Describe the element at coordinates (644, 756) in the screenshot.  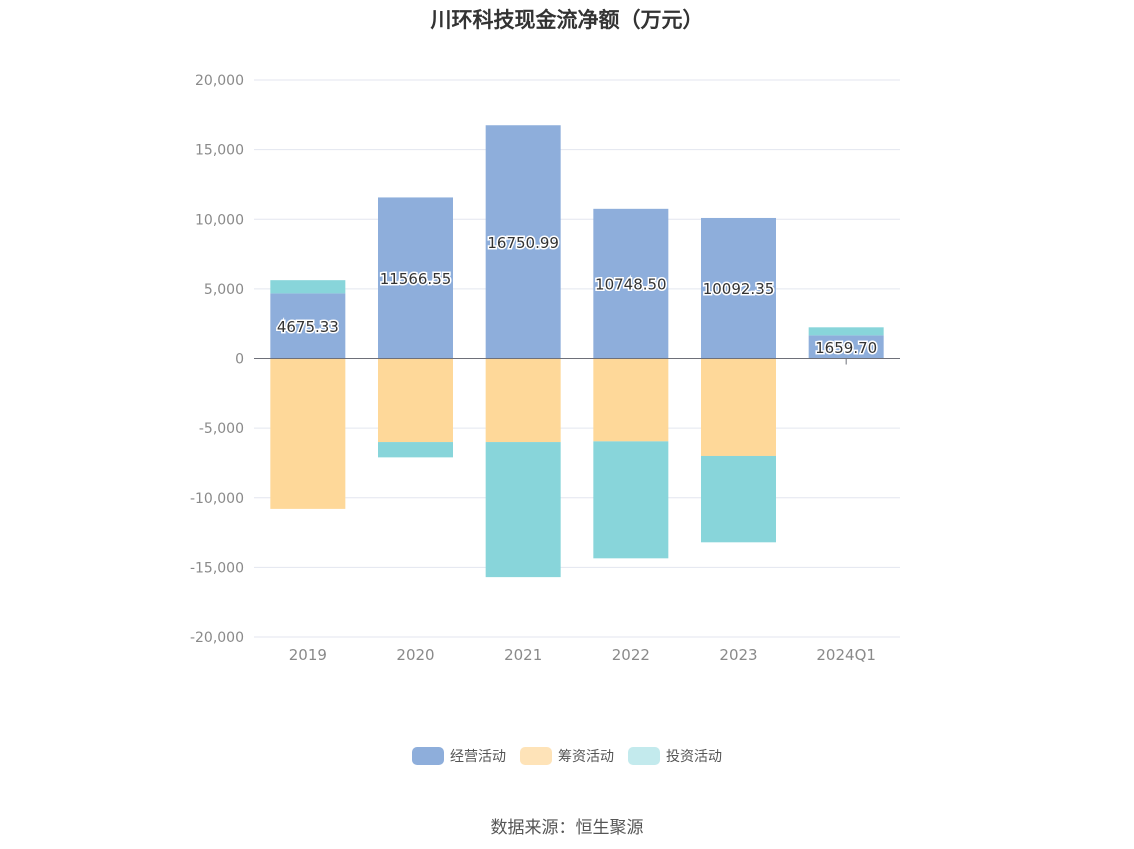
I see `legend-swatch-investing` at that location.